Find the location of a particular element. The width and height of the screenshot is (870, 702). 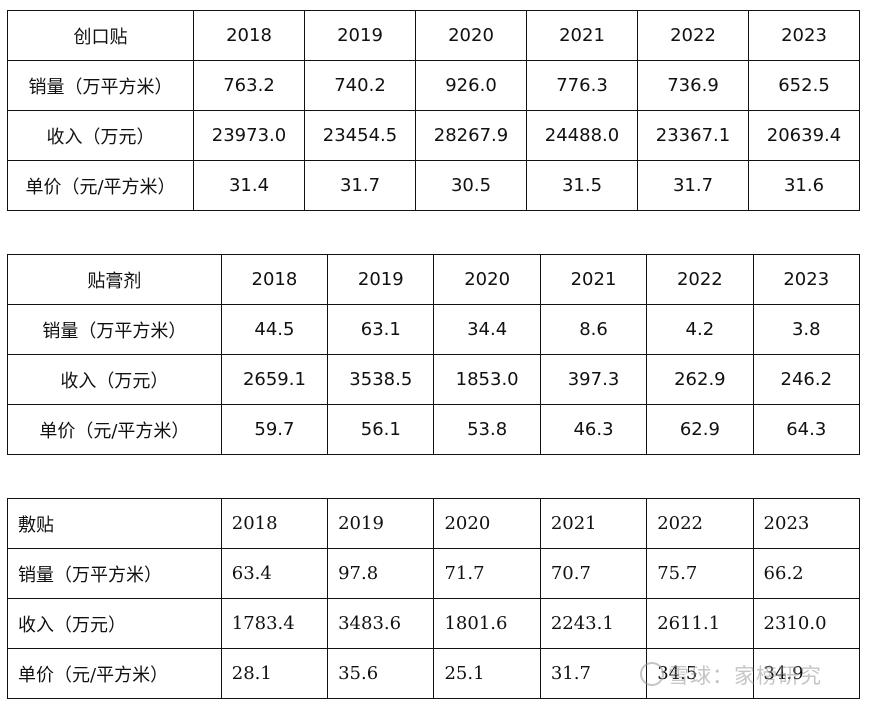

value-cell: 3.8 is located at coordinates (806, 329).